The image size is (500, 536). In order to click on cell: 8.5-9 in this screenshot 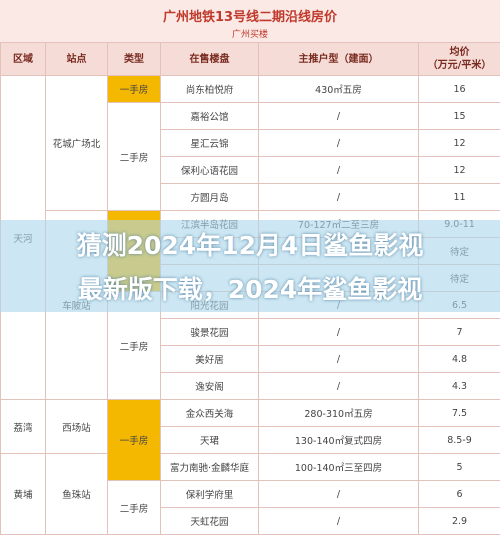, I will do `click(459, 440)`.